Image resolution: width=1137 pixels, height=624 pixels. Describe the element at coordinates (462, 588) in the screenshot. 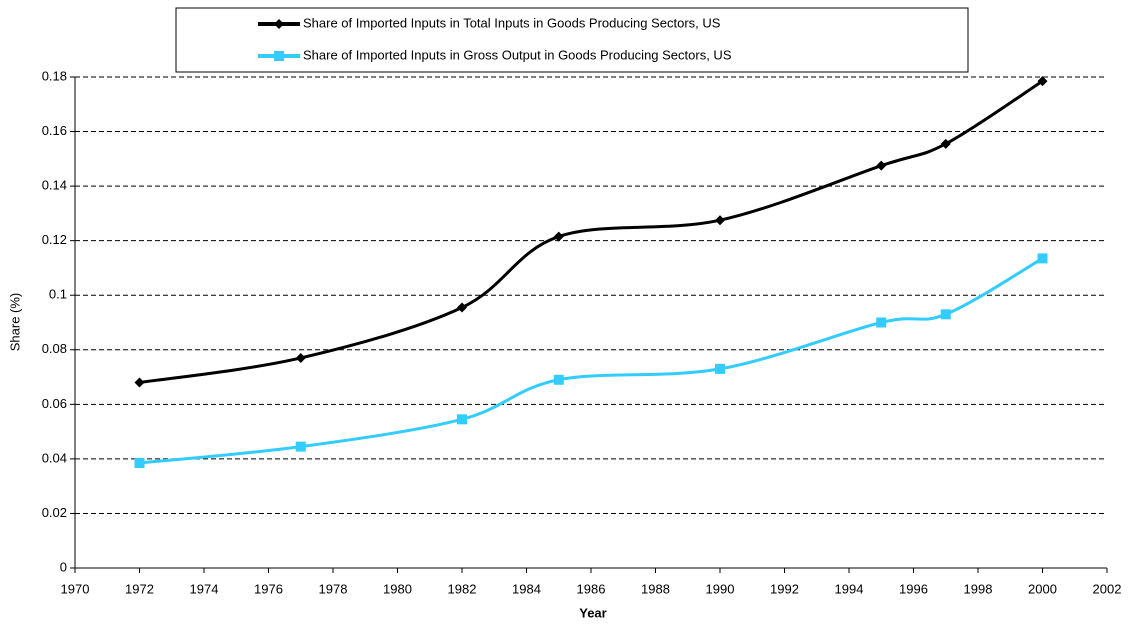

I see `x-tick-label: 1982` at that location.